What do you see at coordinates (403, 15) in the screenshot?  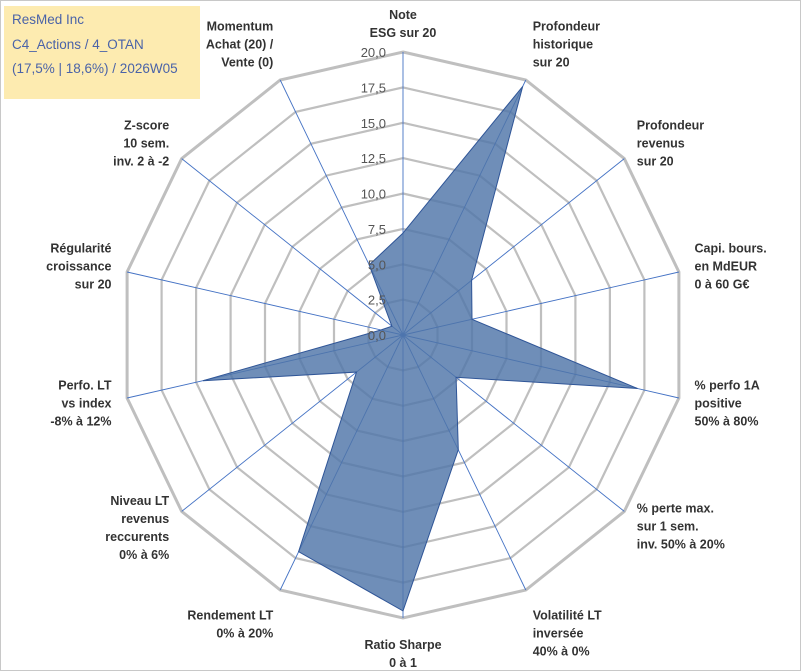 I see `category-label-line: Note` at bounding box center [403, 15].